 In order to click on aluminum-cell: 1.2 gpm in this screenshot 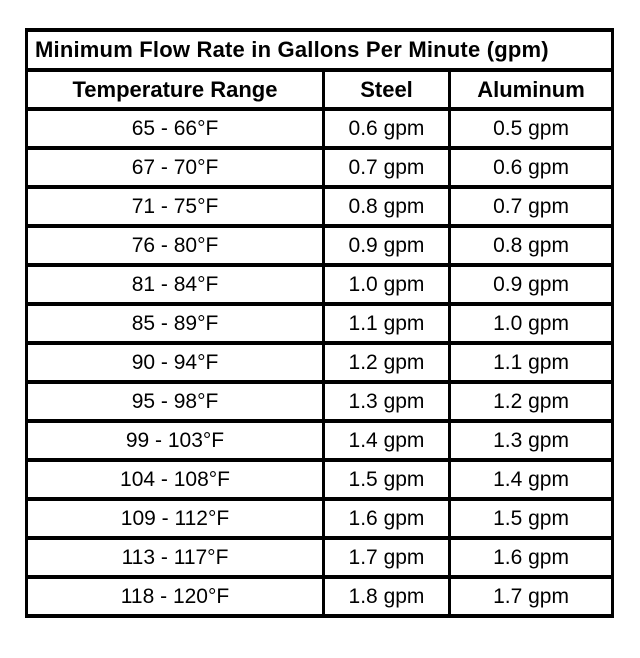, I will do `click(531, 401)`.